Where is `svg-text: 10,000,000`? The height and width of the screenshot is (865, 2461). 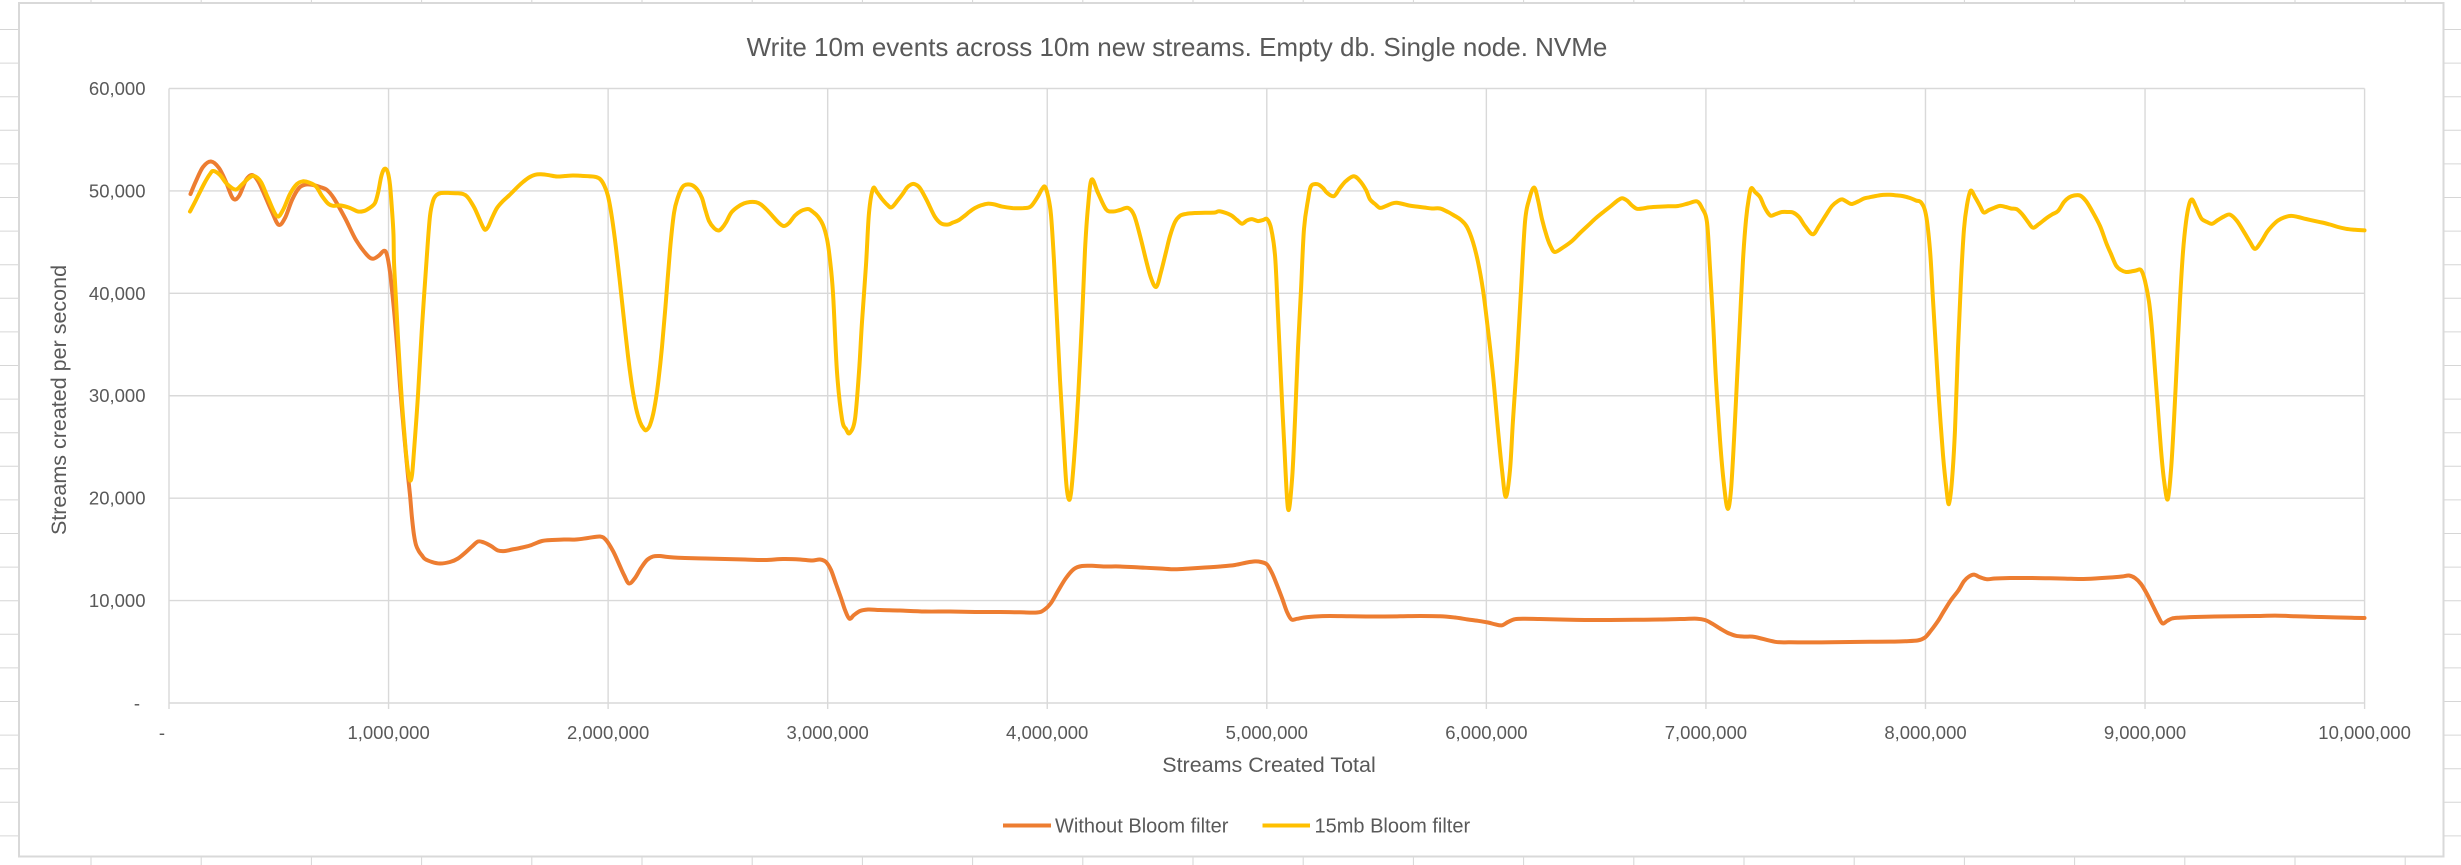
svg-text: 10,000,000 is located at coordinates (2364, 732).